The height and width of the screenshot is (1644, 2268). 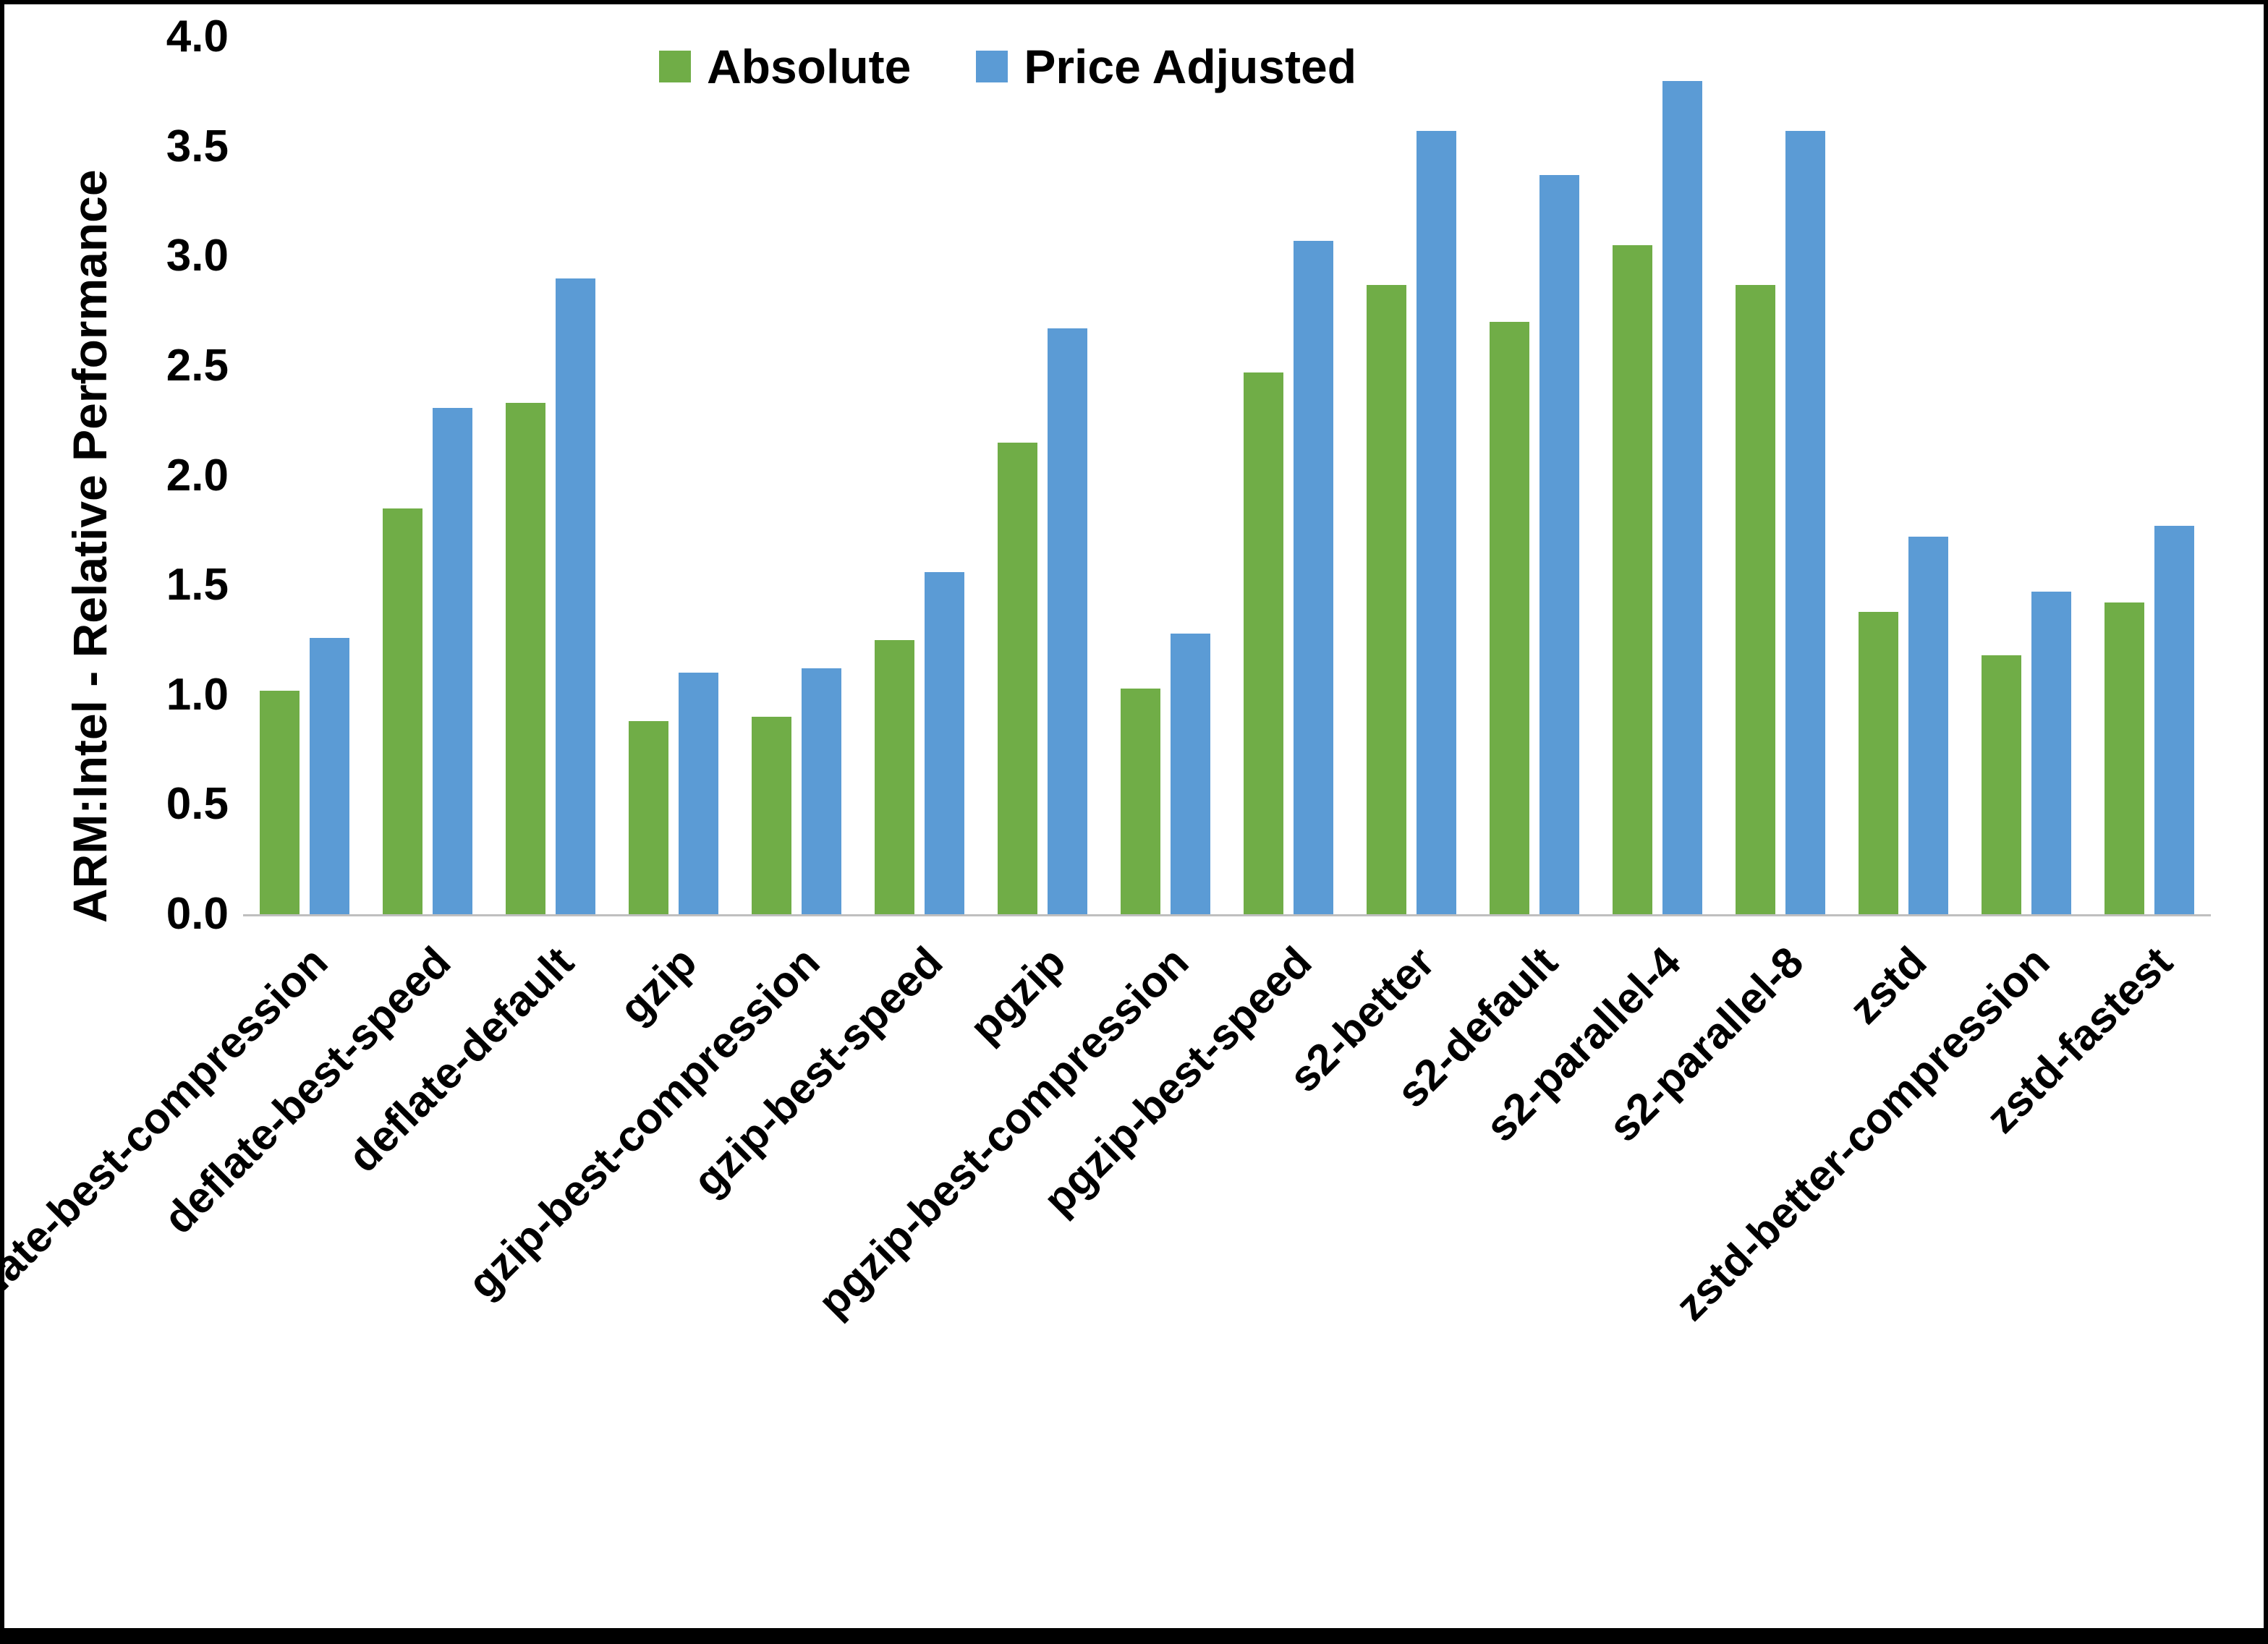 What do you see at coordinates (197, 146) in the screenshot?
I see `y-tick-label: 3.5` at bounding box center [197, 146].